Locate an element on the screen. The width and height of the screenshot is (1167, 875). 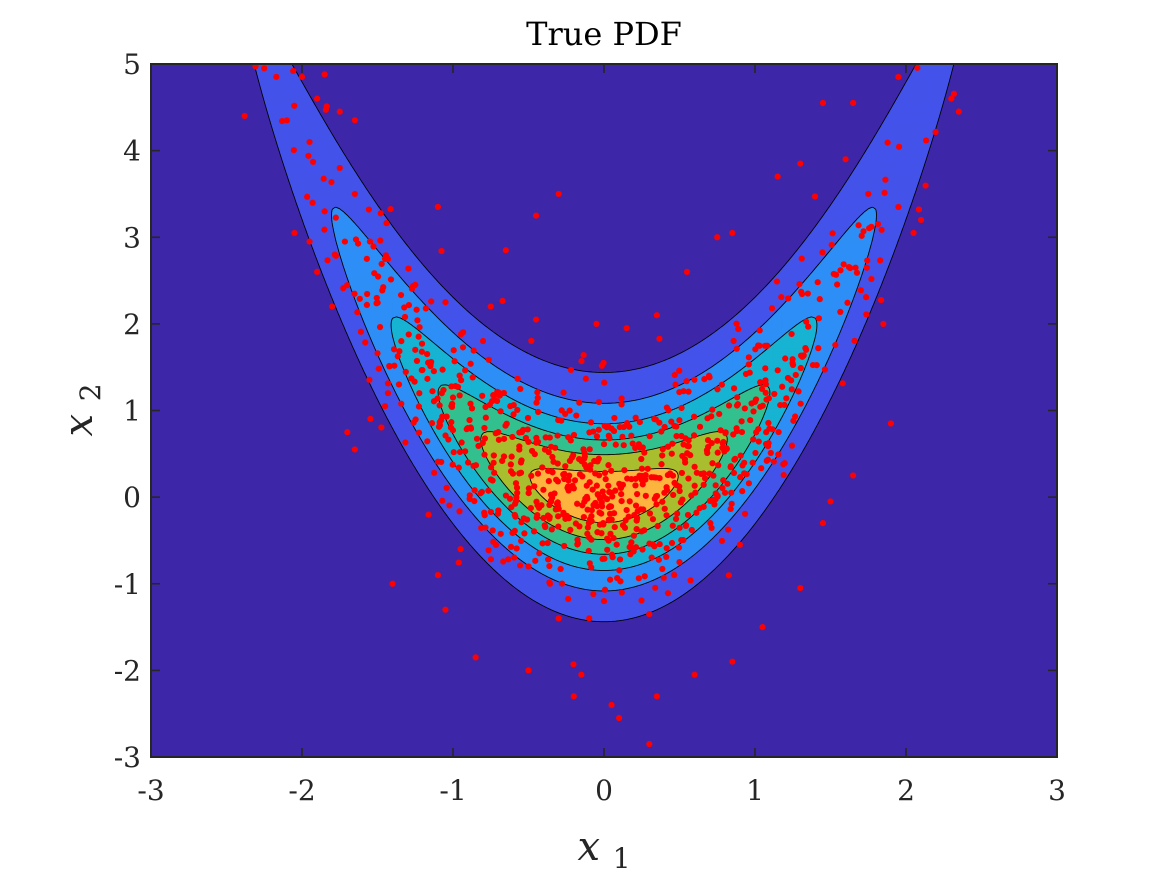
y-tick-label: 3 is located at coordinates (132, 237).